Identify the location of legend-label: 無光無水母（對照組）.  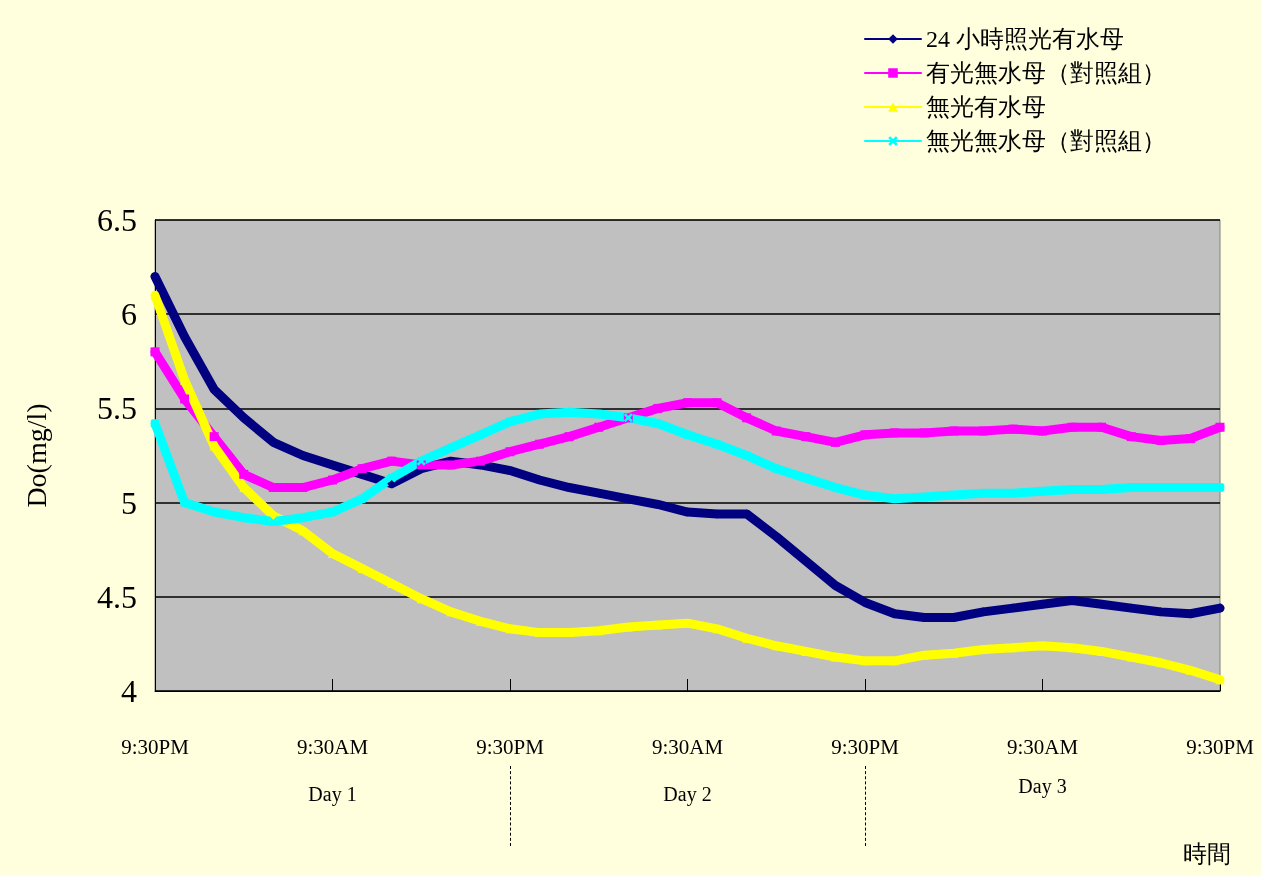
(1046, 141).